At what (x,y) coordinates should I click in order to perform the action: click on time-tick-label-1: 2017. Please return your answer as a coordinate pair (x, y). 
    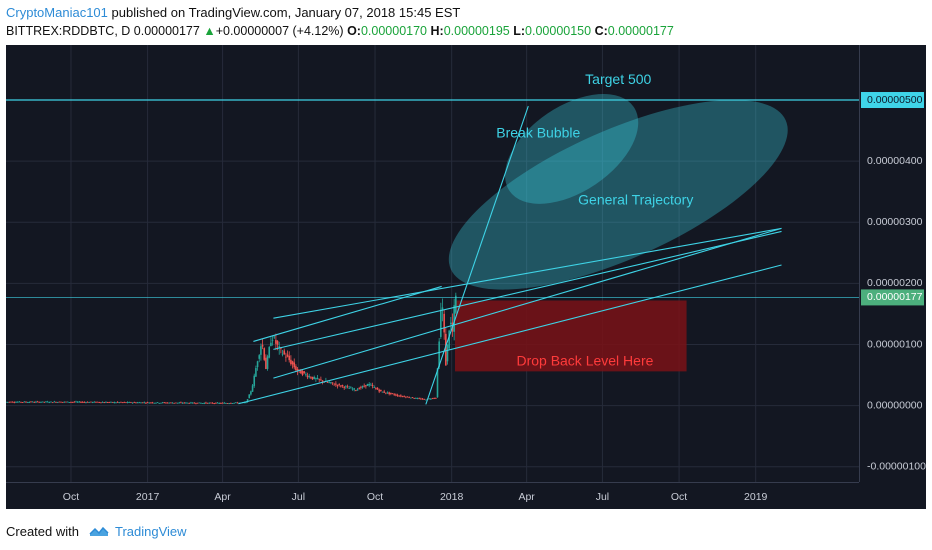
    Looking at the image, I should click on (148, 497).